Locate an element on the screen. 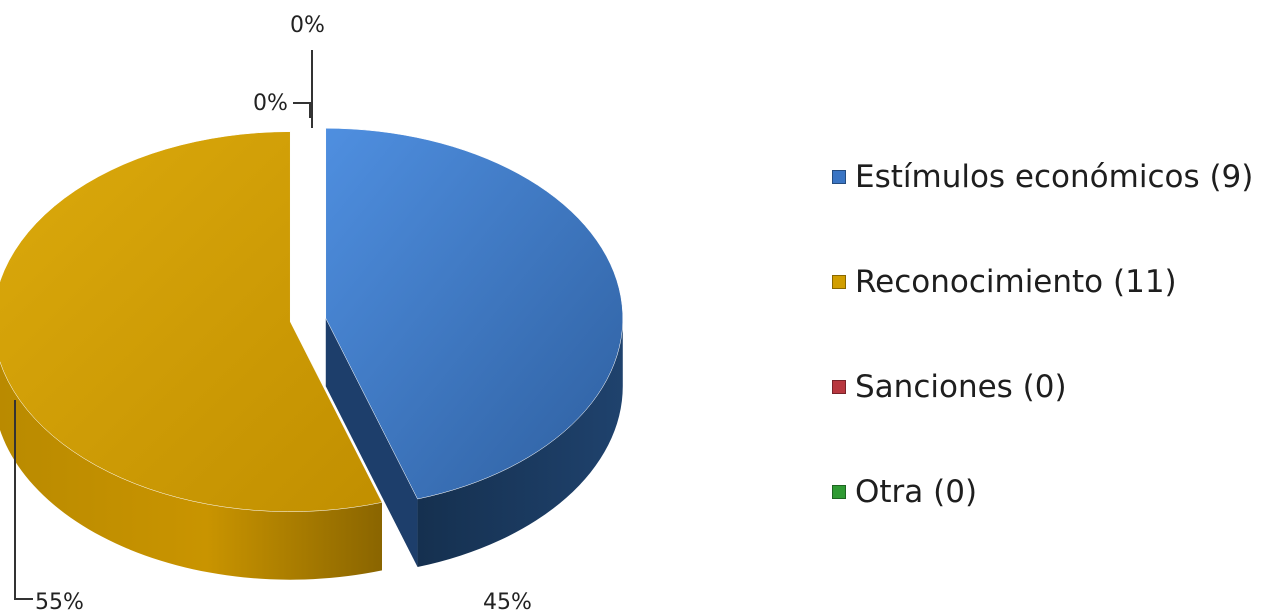 The width and height of the screenshot is (1263, 615). legend-item-reconocimiento: Reconocimiento (11) is located at coordinates (1042, 281).